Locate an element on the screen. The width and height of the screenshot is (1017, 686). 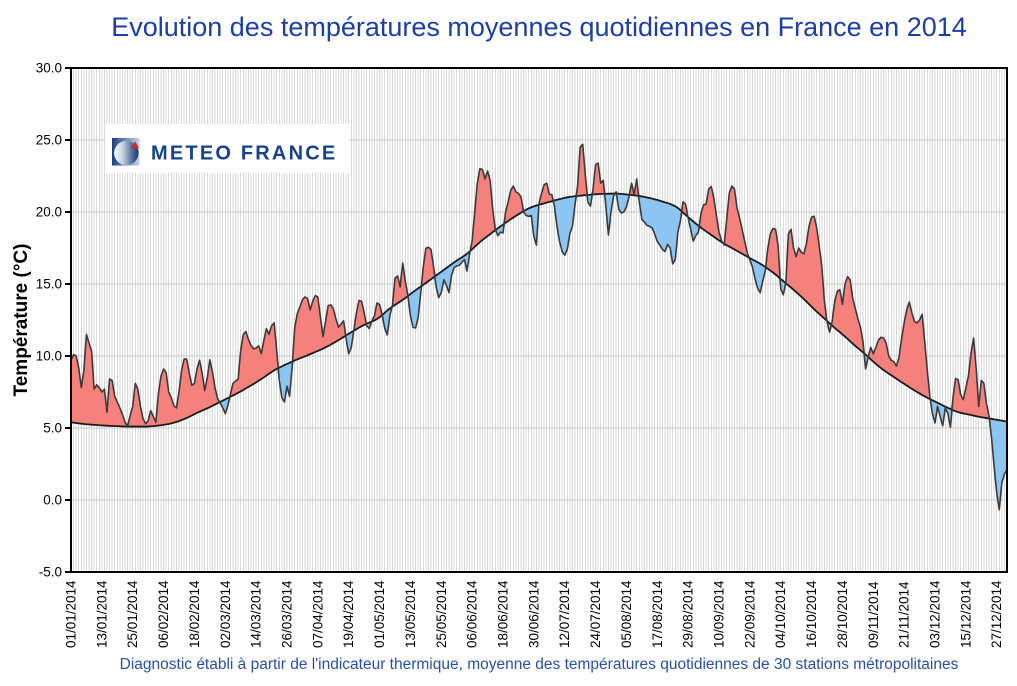
meteo-france-logo: METEO FRANCE is located at coordinates (227, 148).